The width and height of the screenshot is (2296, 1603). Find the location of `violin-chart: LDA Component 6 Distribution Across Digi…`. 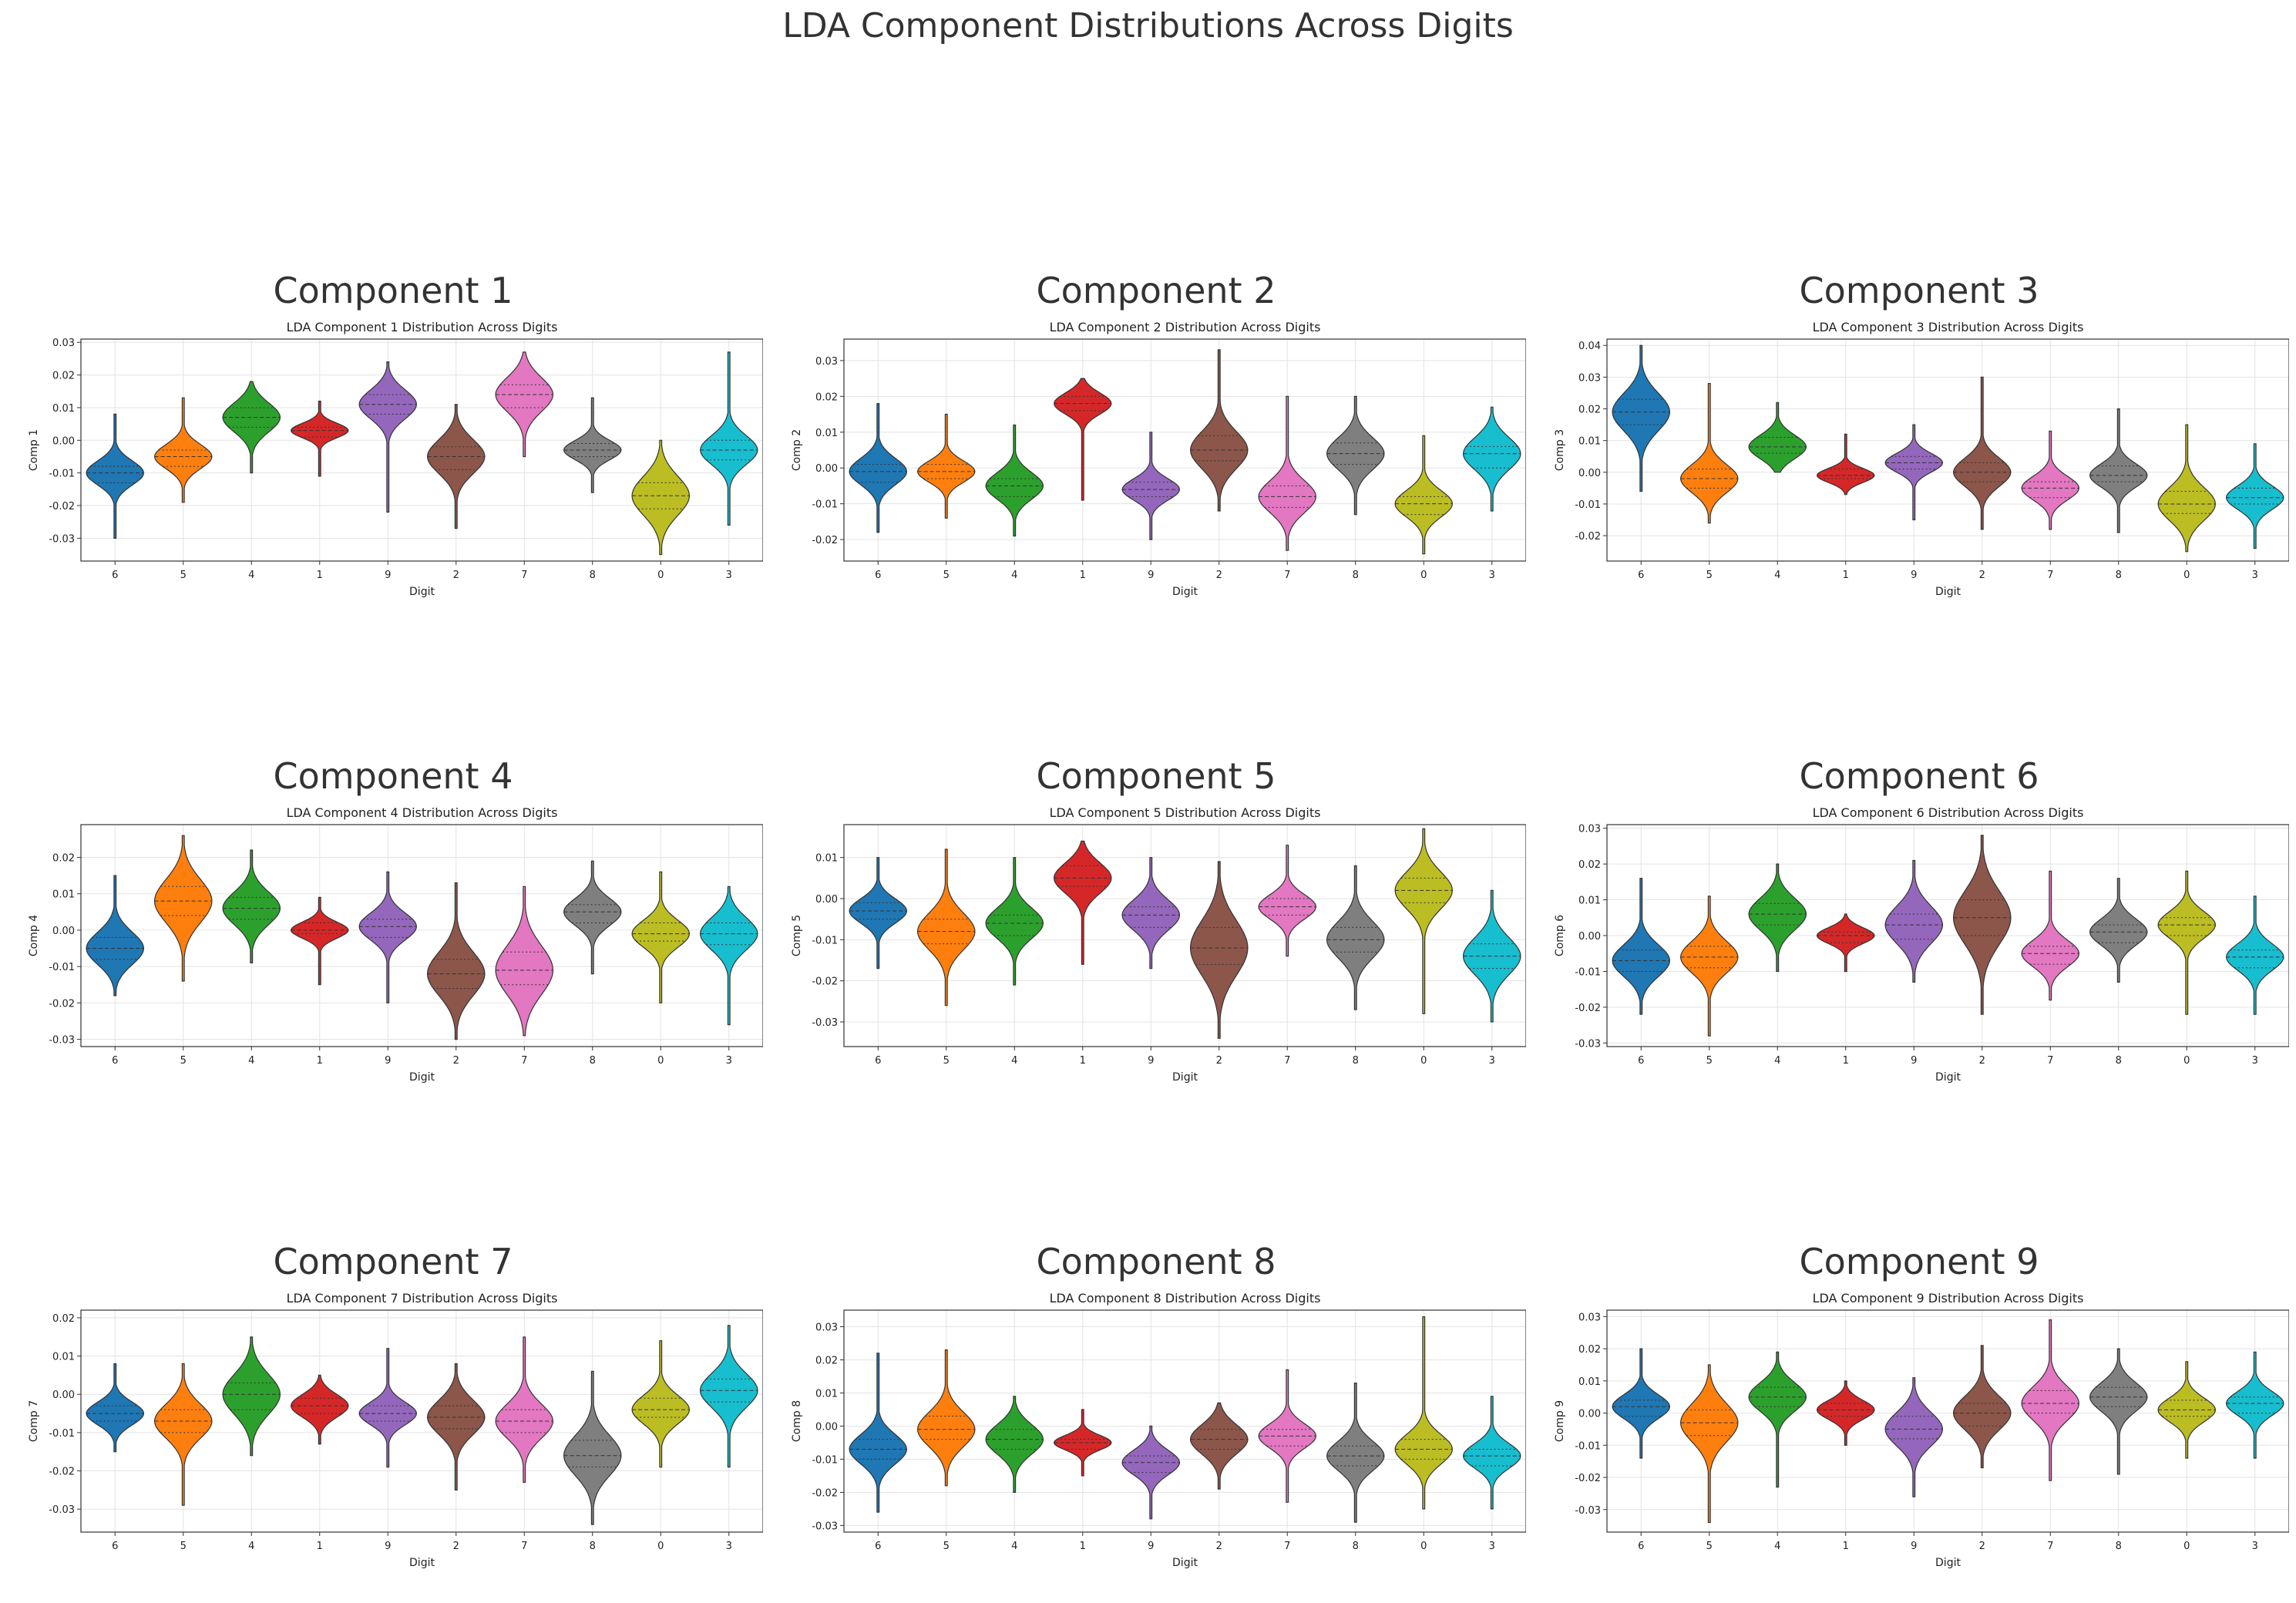

violin-chart: LDA Component 6 Distribution Across Digi… is located at coordinates (1921, 944).